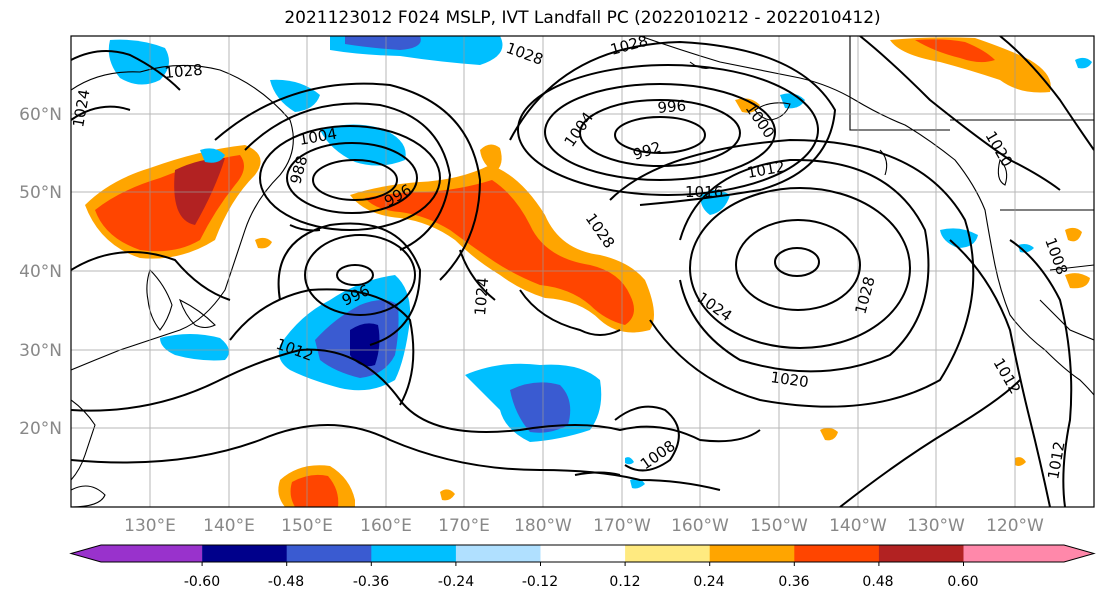  Describe the element at coordinates (229, 526) in the screenshot. I see `lon-label: 140°E` at that location.